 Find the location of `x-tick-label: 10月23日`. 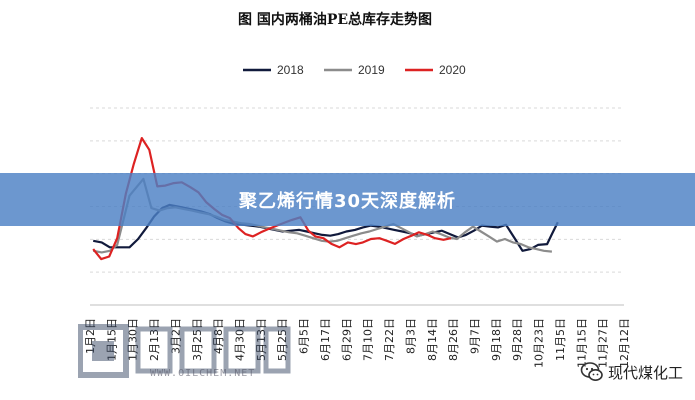

x-tick-label: 10月23日 is located at coordinates (539, 343).